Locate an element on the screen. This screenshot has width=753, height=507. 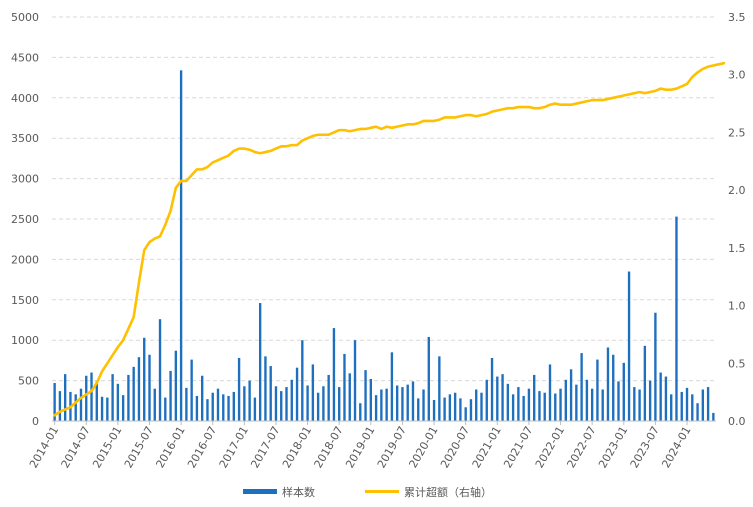
legend-label-bar: 样本数 is located at coordinates (298, 492).